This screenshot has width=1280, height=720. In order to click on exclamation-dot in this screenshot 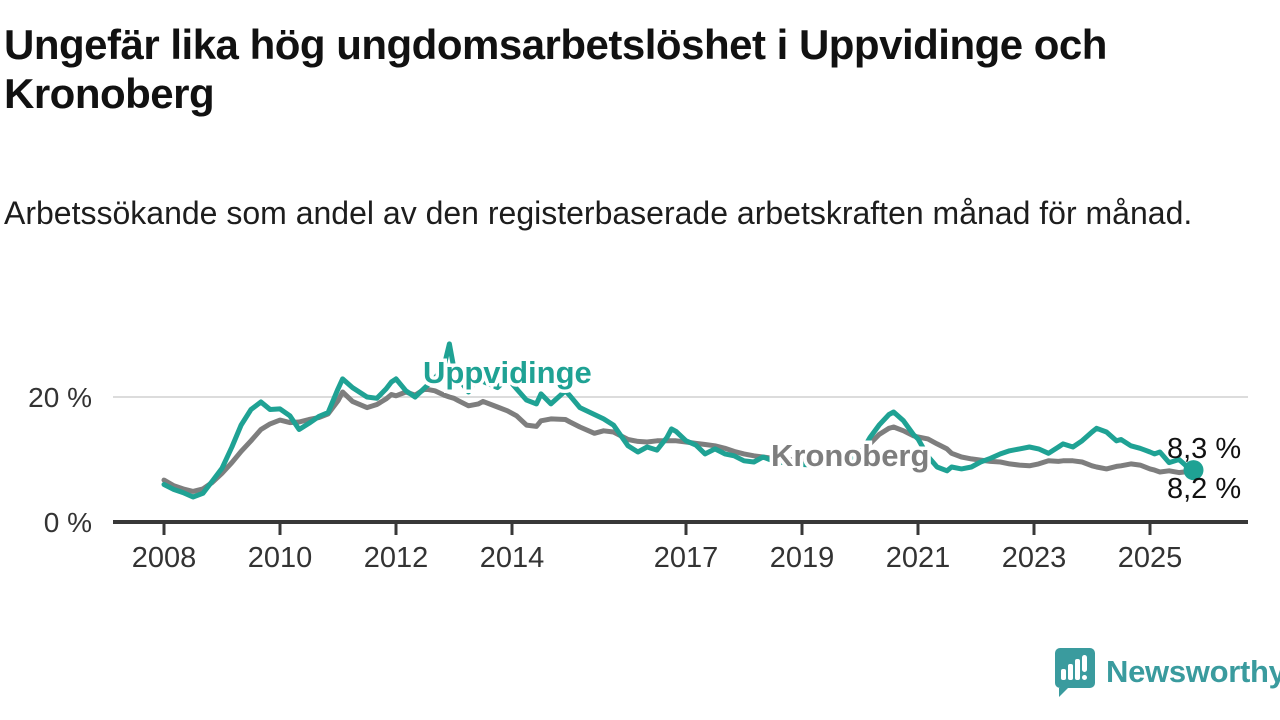, I will do `click(1084, 677)`.